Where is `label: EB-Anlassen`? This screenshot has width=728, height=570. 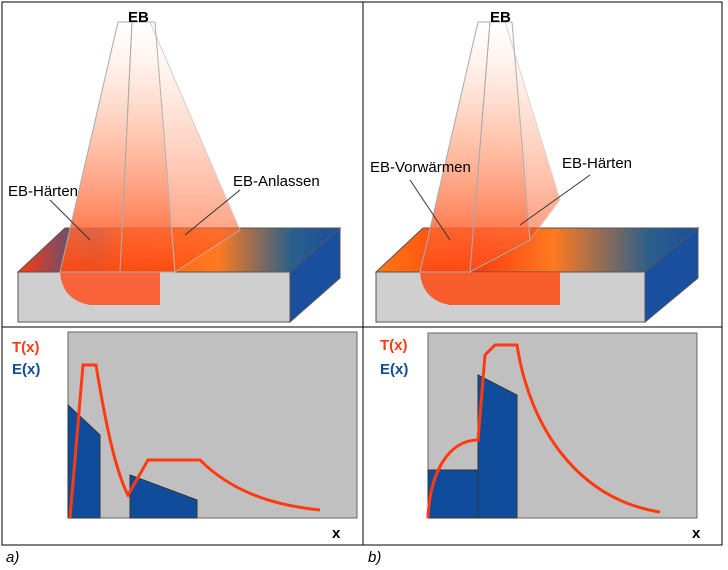 label: EB-Anlassen is located at coordinates (276, 181).